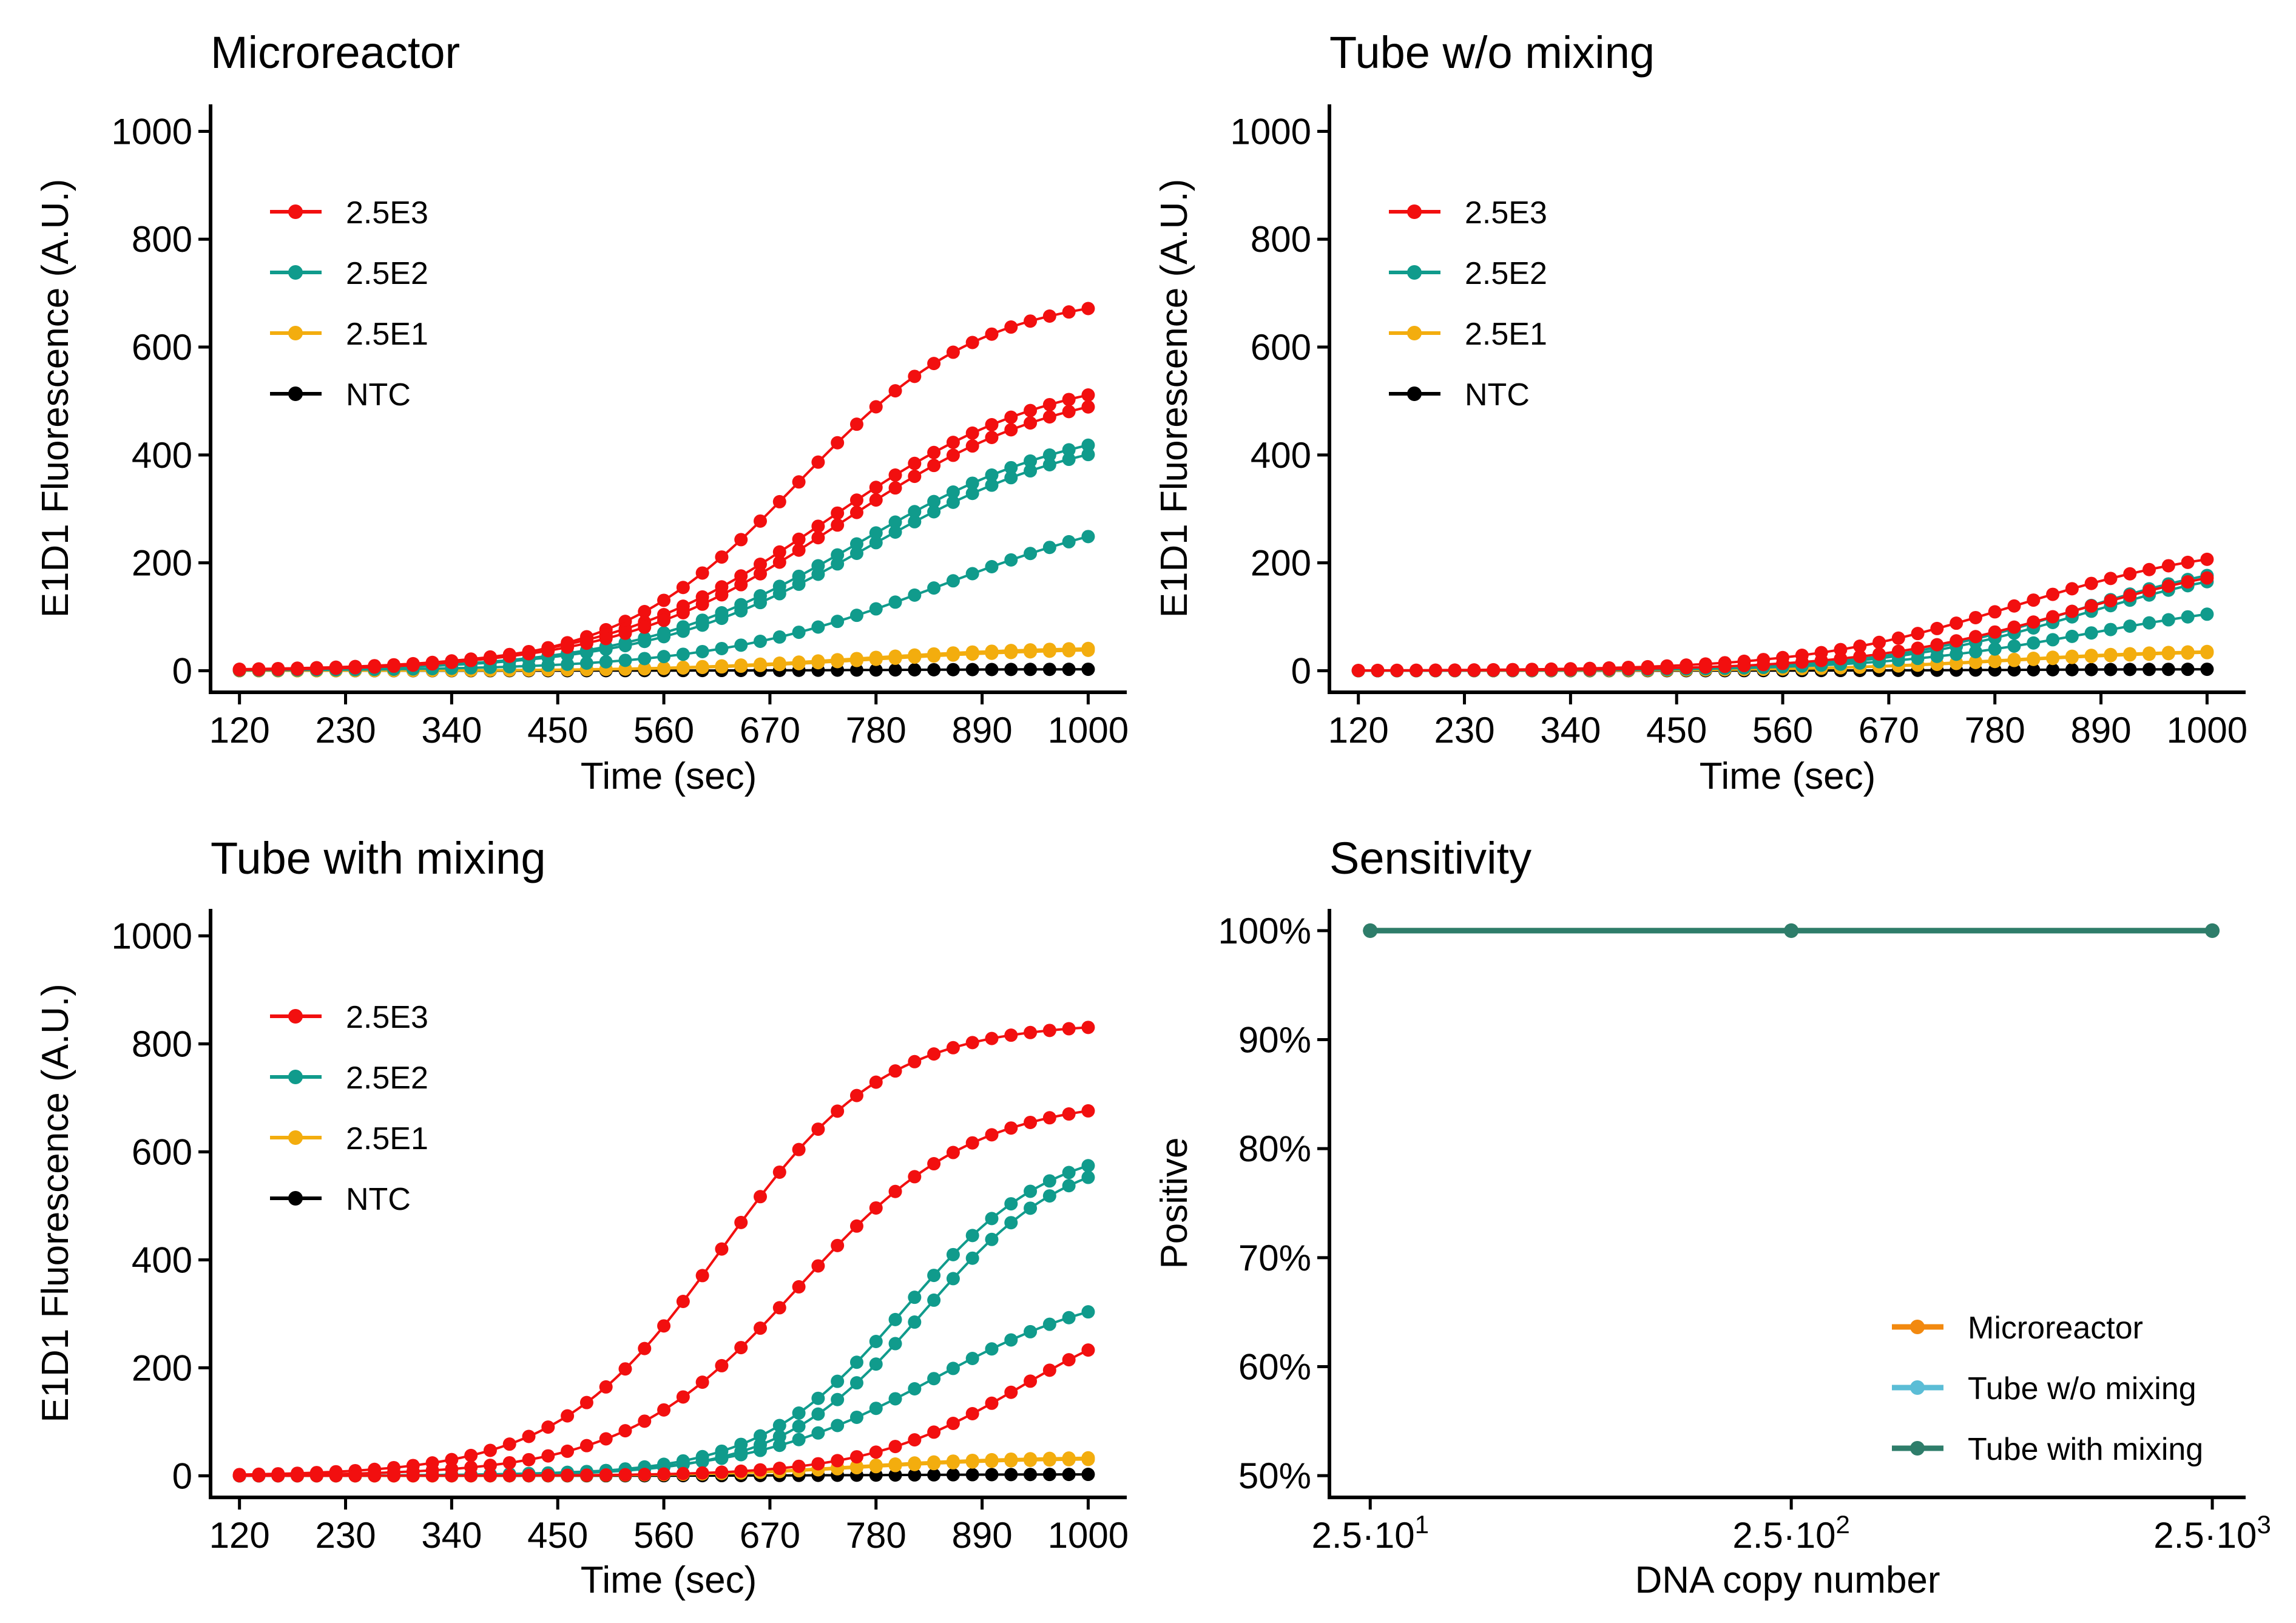 The width and height of the screenshot is (2296, 1623). Describe the element at coordinates (2212, 1533) in the screenshot. I see `x-tick-label: 2.5·10³` at that location.